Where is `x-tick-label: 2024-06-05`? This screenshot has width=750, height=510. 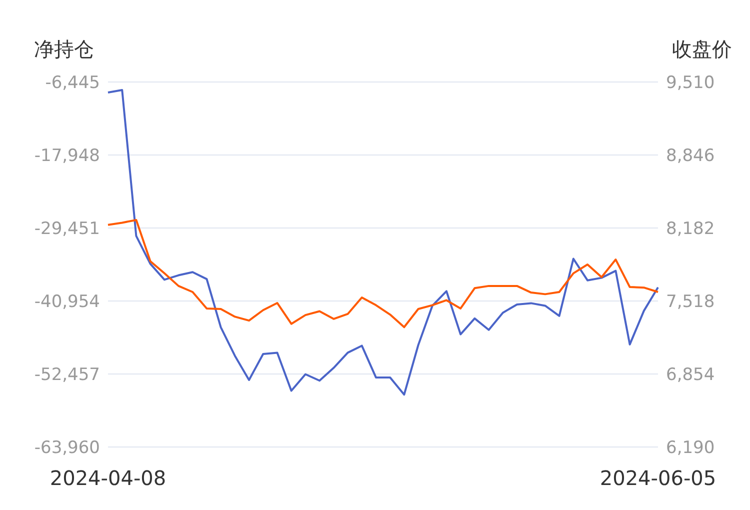 x-tick-label: 2024-06-05 is located at coordinates (658, 478).